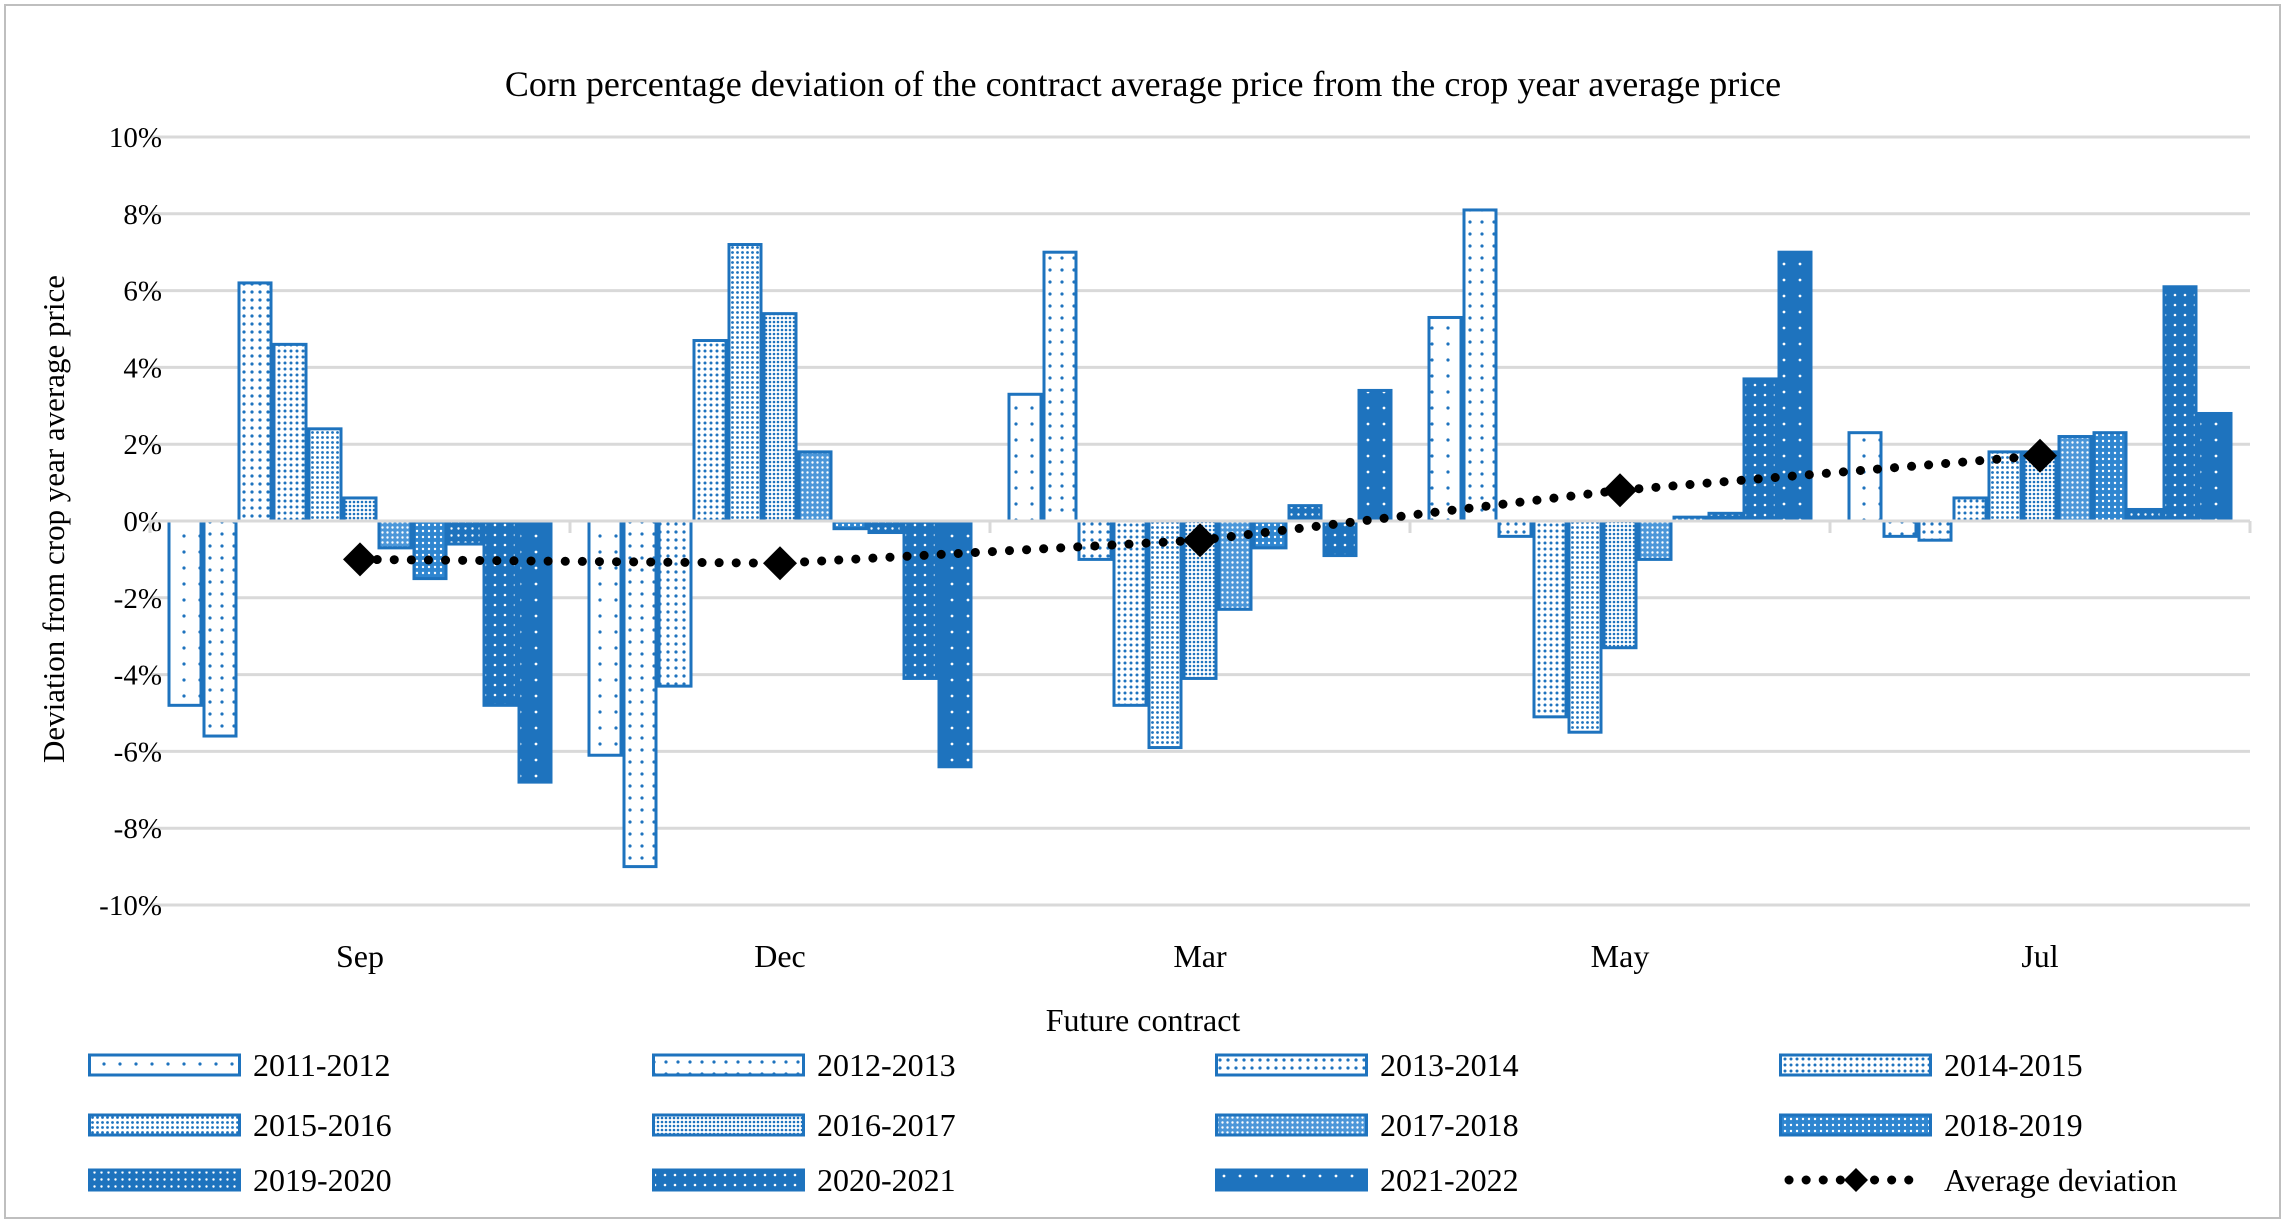 The image size is (2287, 1225). I want to click on bar-2014-2015-may, so click(1550, 619).